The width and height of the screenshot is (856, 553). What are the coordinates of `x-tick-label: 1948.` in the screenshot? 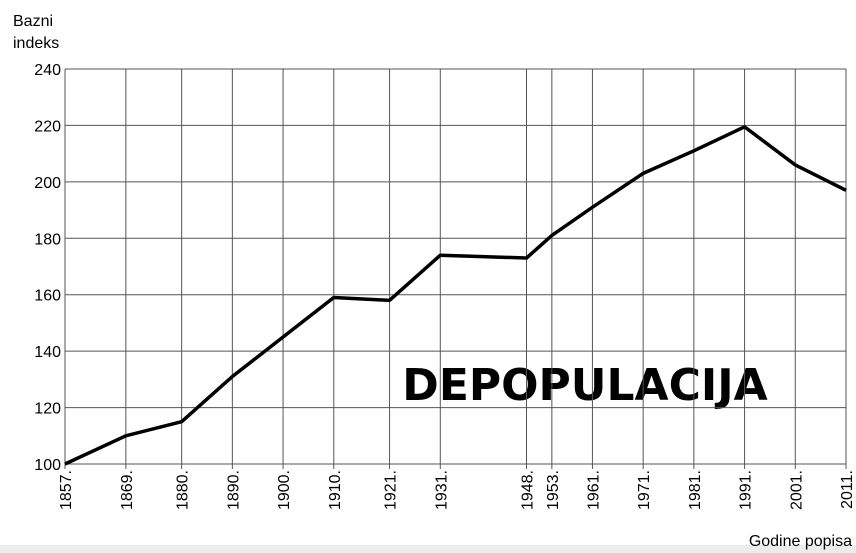 It's located at (528, 490).